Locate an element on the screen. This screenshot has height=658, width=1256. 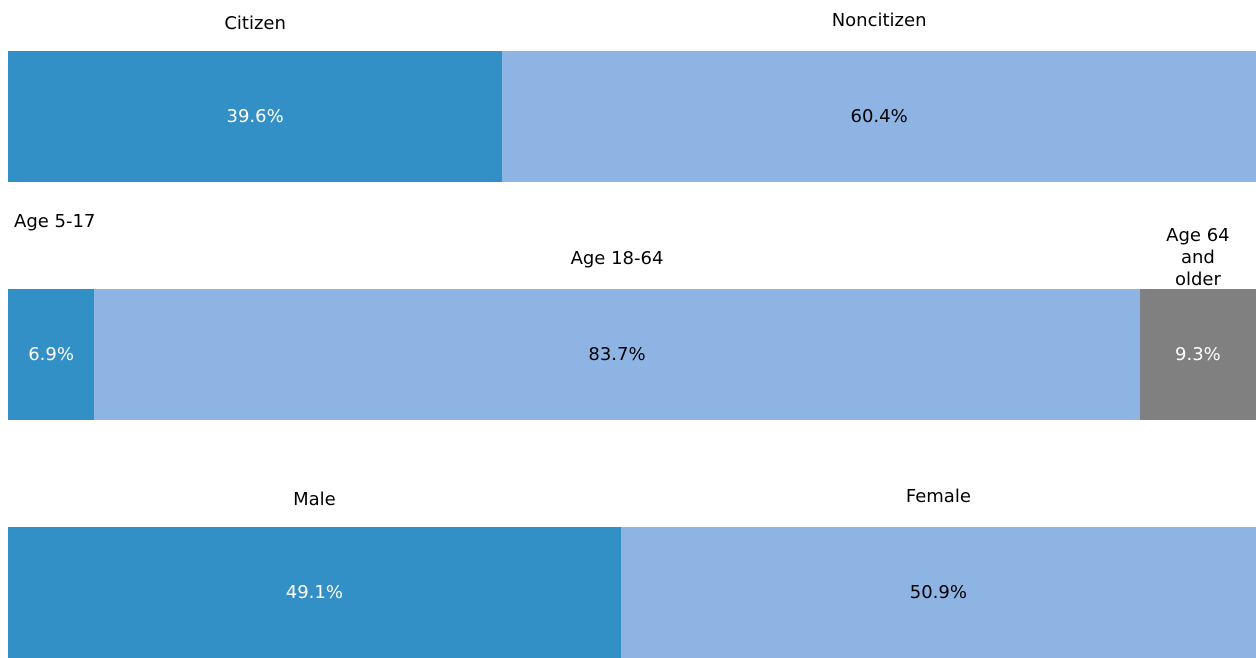
segment-label: Age 5-17 is located at coordinates (55, 221).